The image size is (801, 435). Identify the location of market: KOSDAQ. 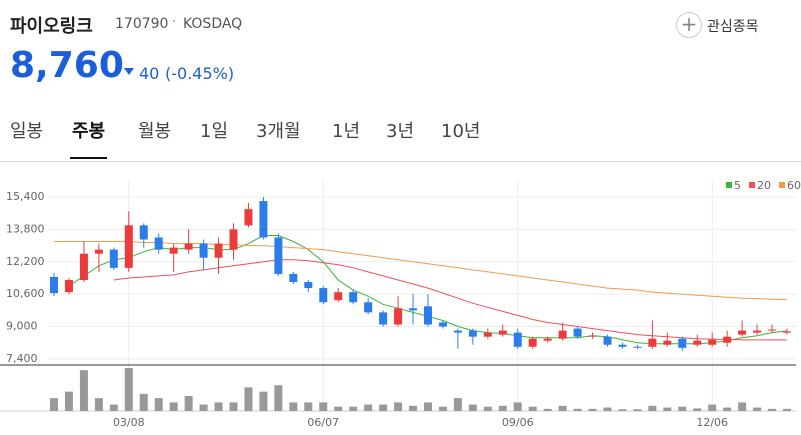
(213, 24).